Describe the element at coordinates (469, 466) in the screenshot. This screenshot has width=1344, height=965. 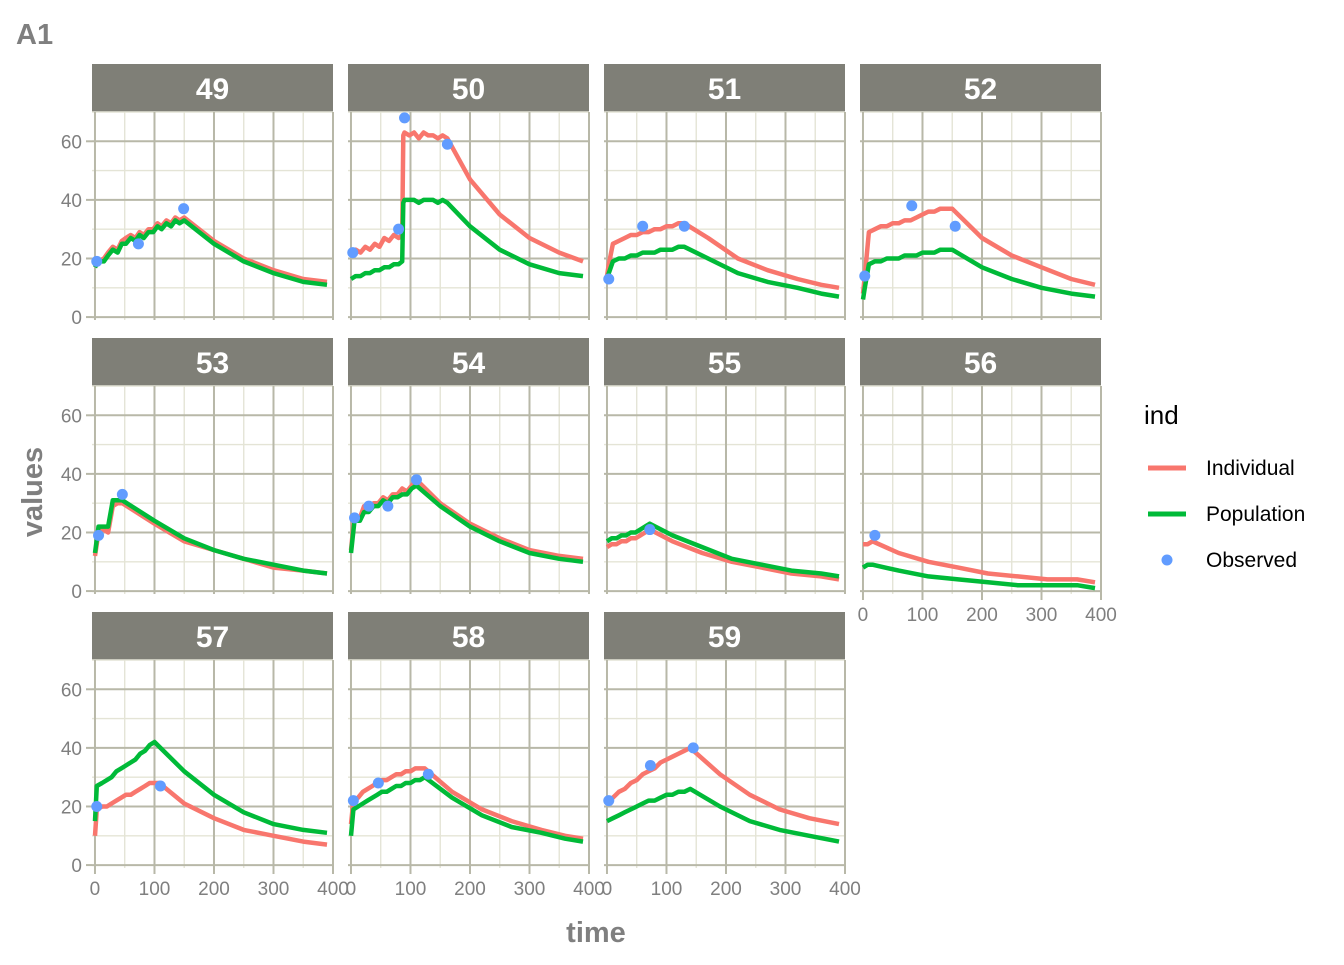
I see `facet-panel-54: 54` at that location.